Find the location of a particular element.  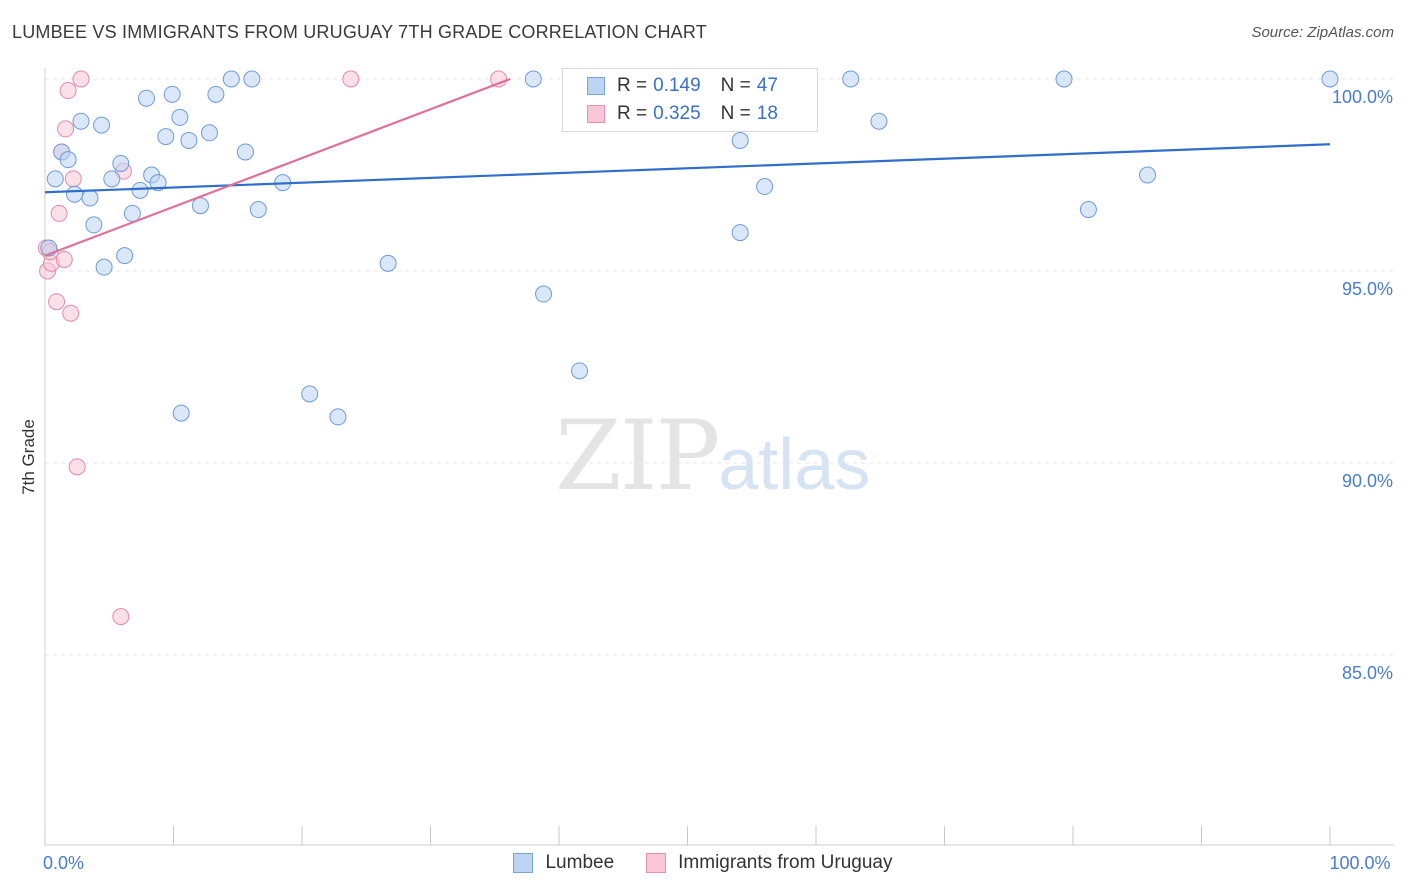

y-tick-label: 100.0% is located at coordinates (1362, 97).